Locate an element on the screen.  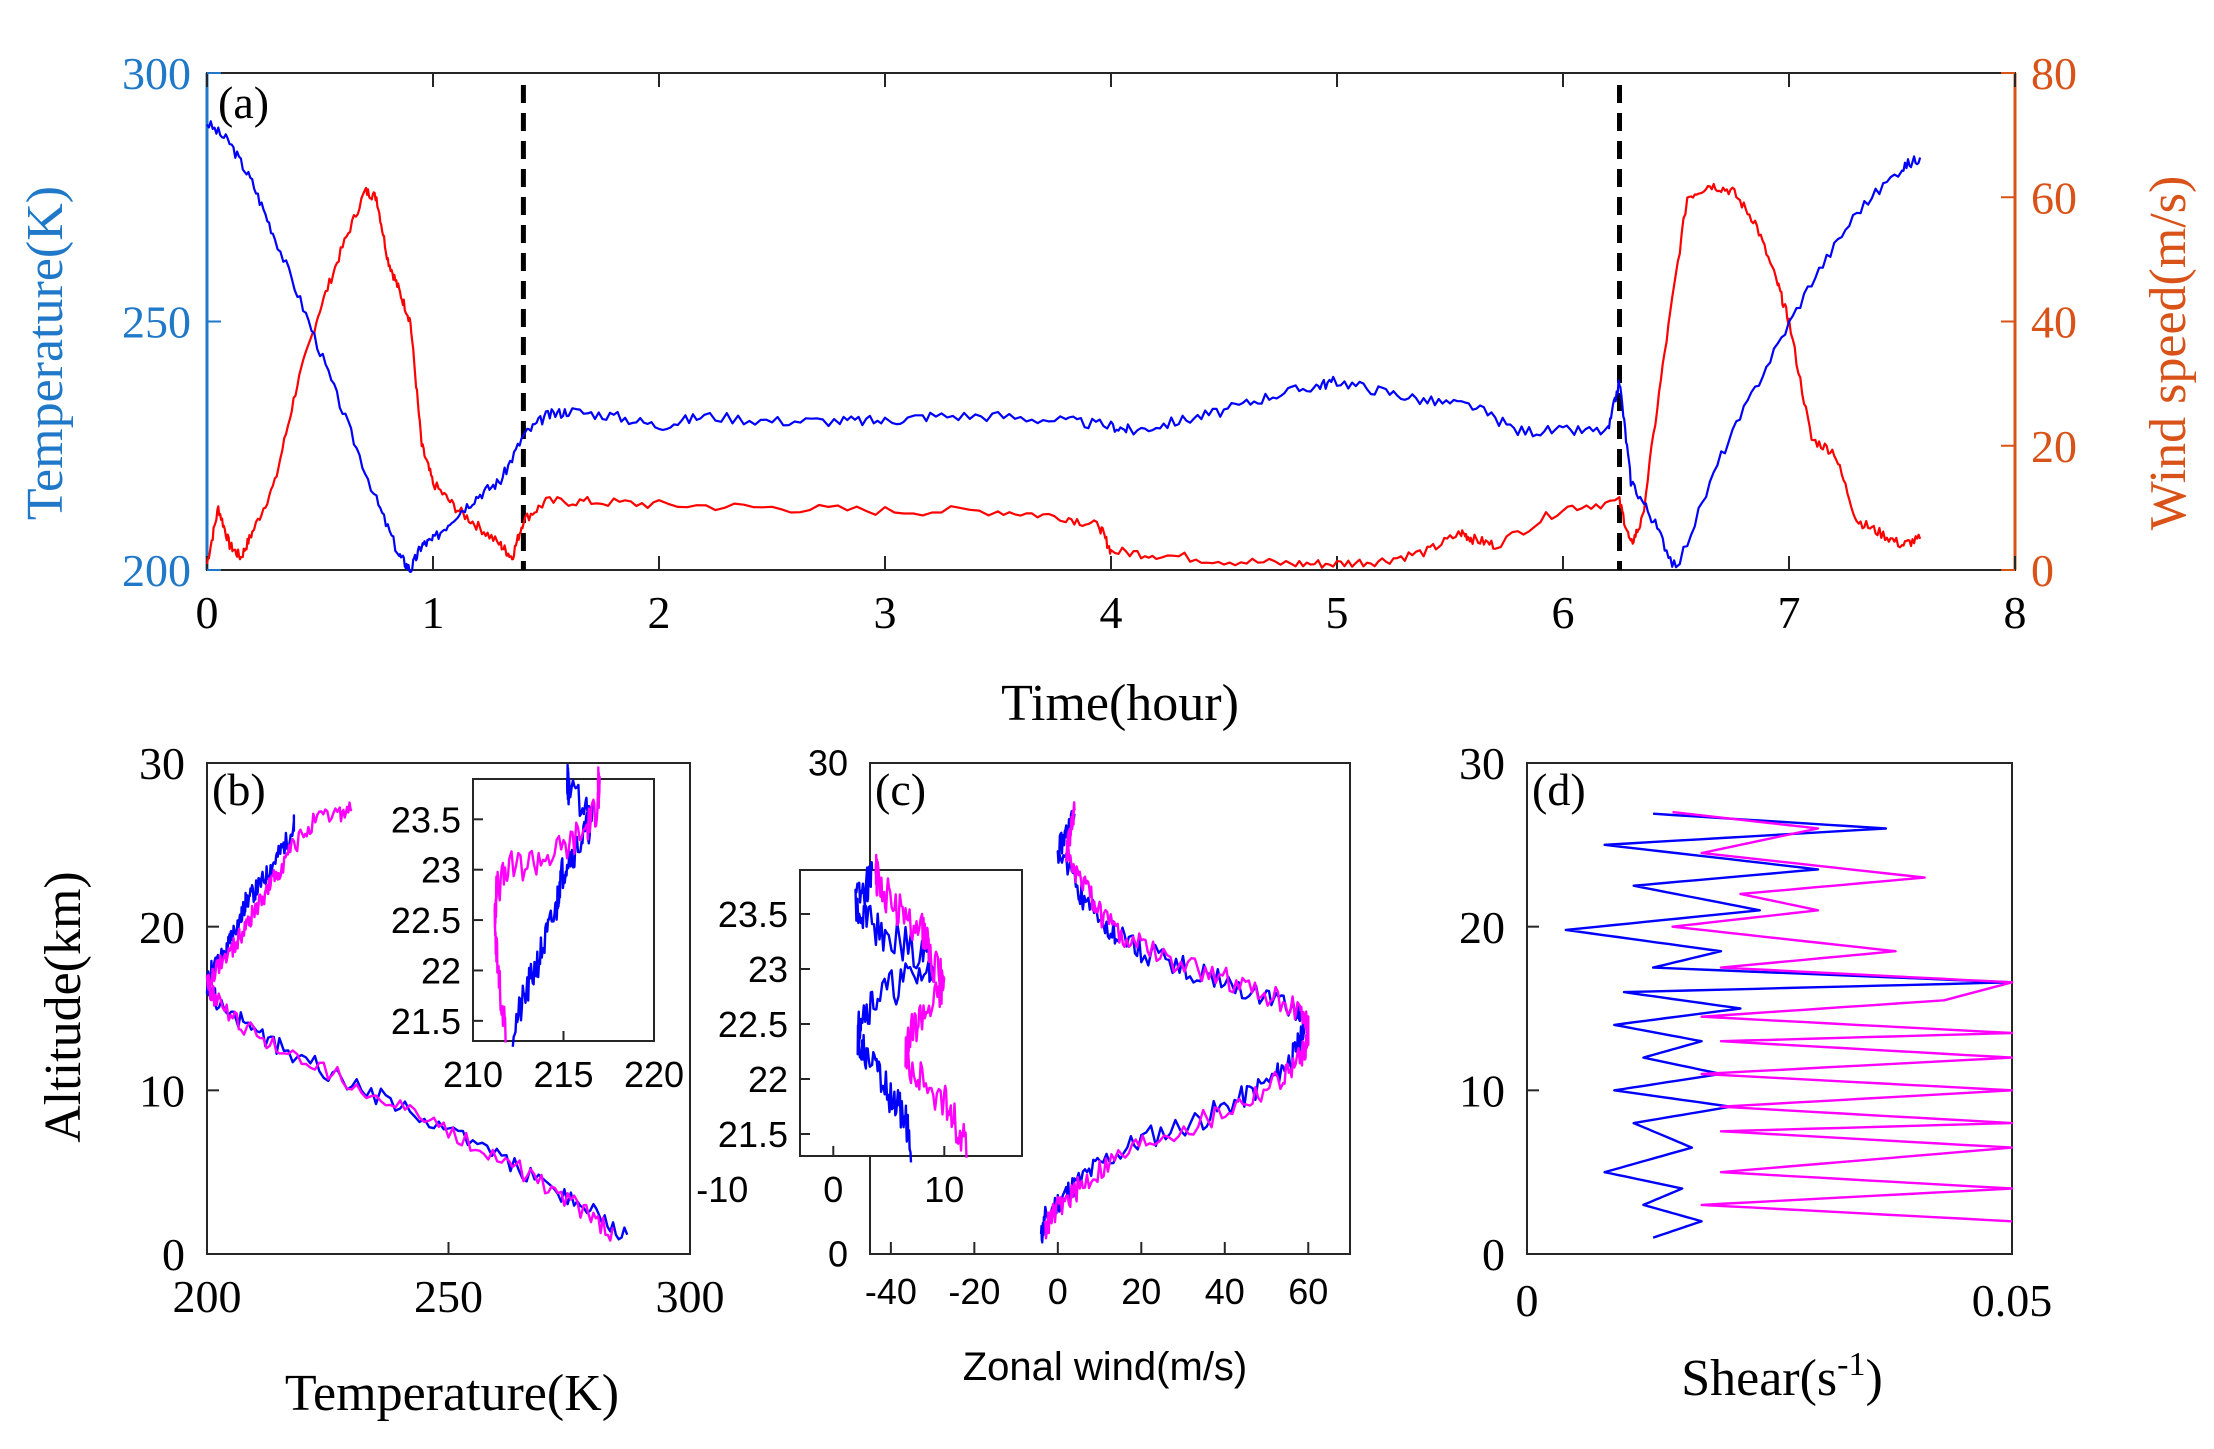
panel-b-magenta-series is located at coordinates (409, 1021).